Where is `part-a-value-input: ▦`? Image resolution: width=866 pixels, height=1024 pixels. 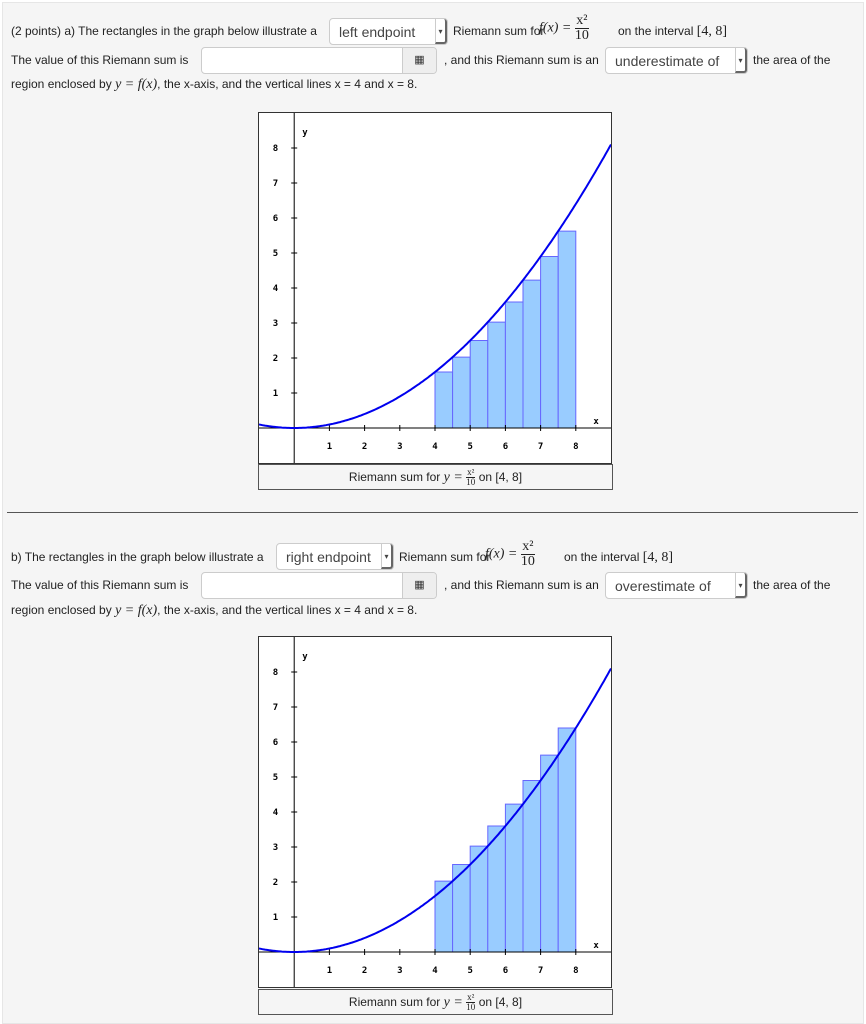 part-a-value-input: ▦ is located at coordinates (319, 60).